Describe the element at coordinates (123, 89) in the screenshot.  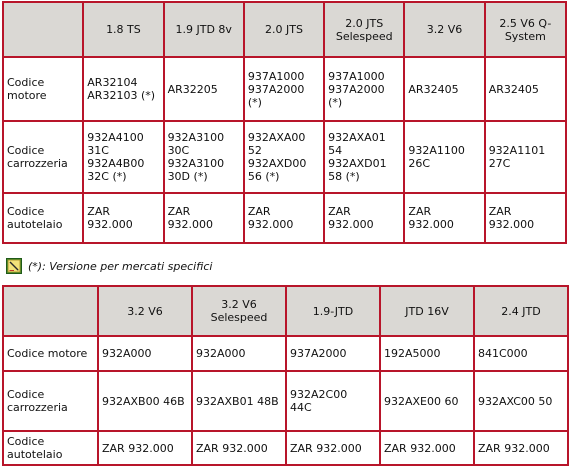
I see `table-cell: AR32104 AR32103 (*)` at that location.